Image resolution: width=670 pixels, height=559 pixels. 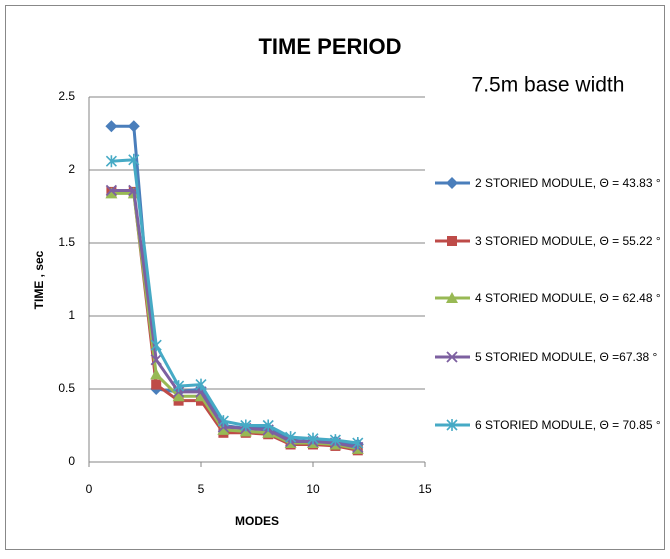 I want to click on x-tick-label: 0, so click(x=89, y=489).